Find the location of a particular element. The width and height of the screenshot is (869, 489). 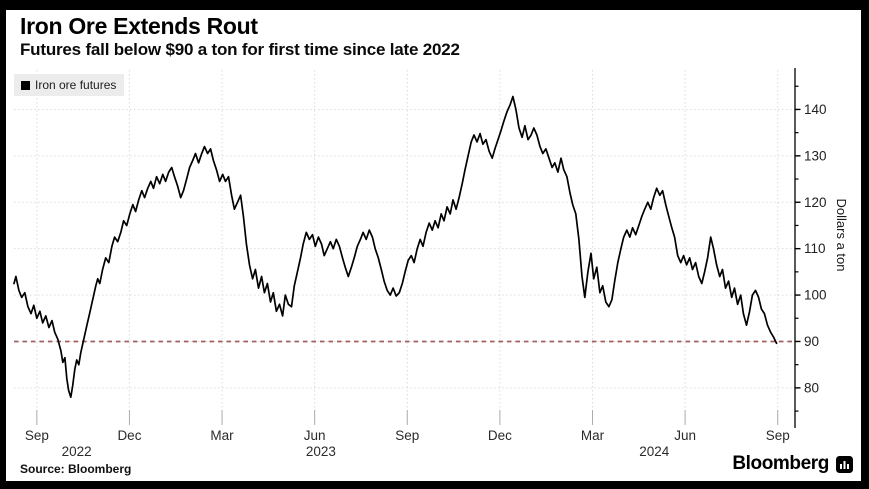

y-tick-label: 90 is located at coordinates (811, 341).